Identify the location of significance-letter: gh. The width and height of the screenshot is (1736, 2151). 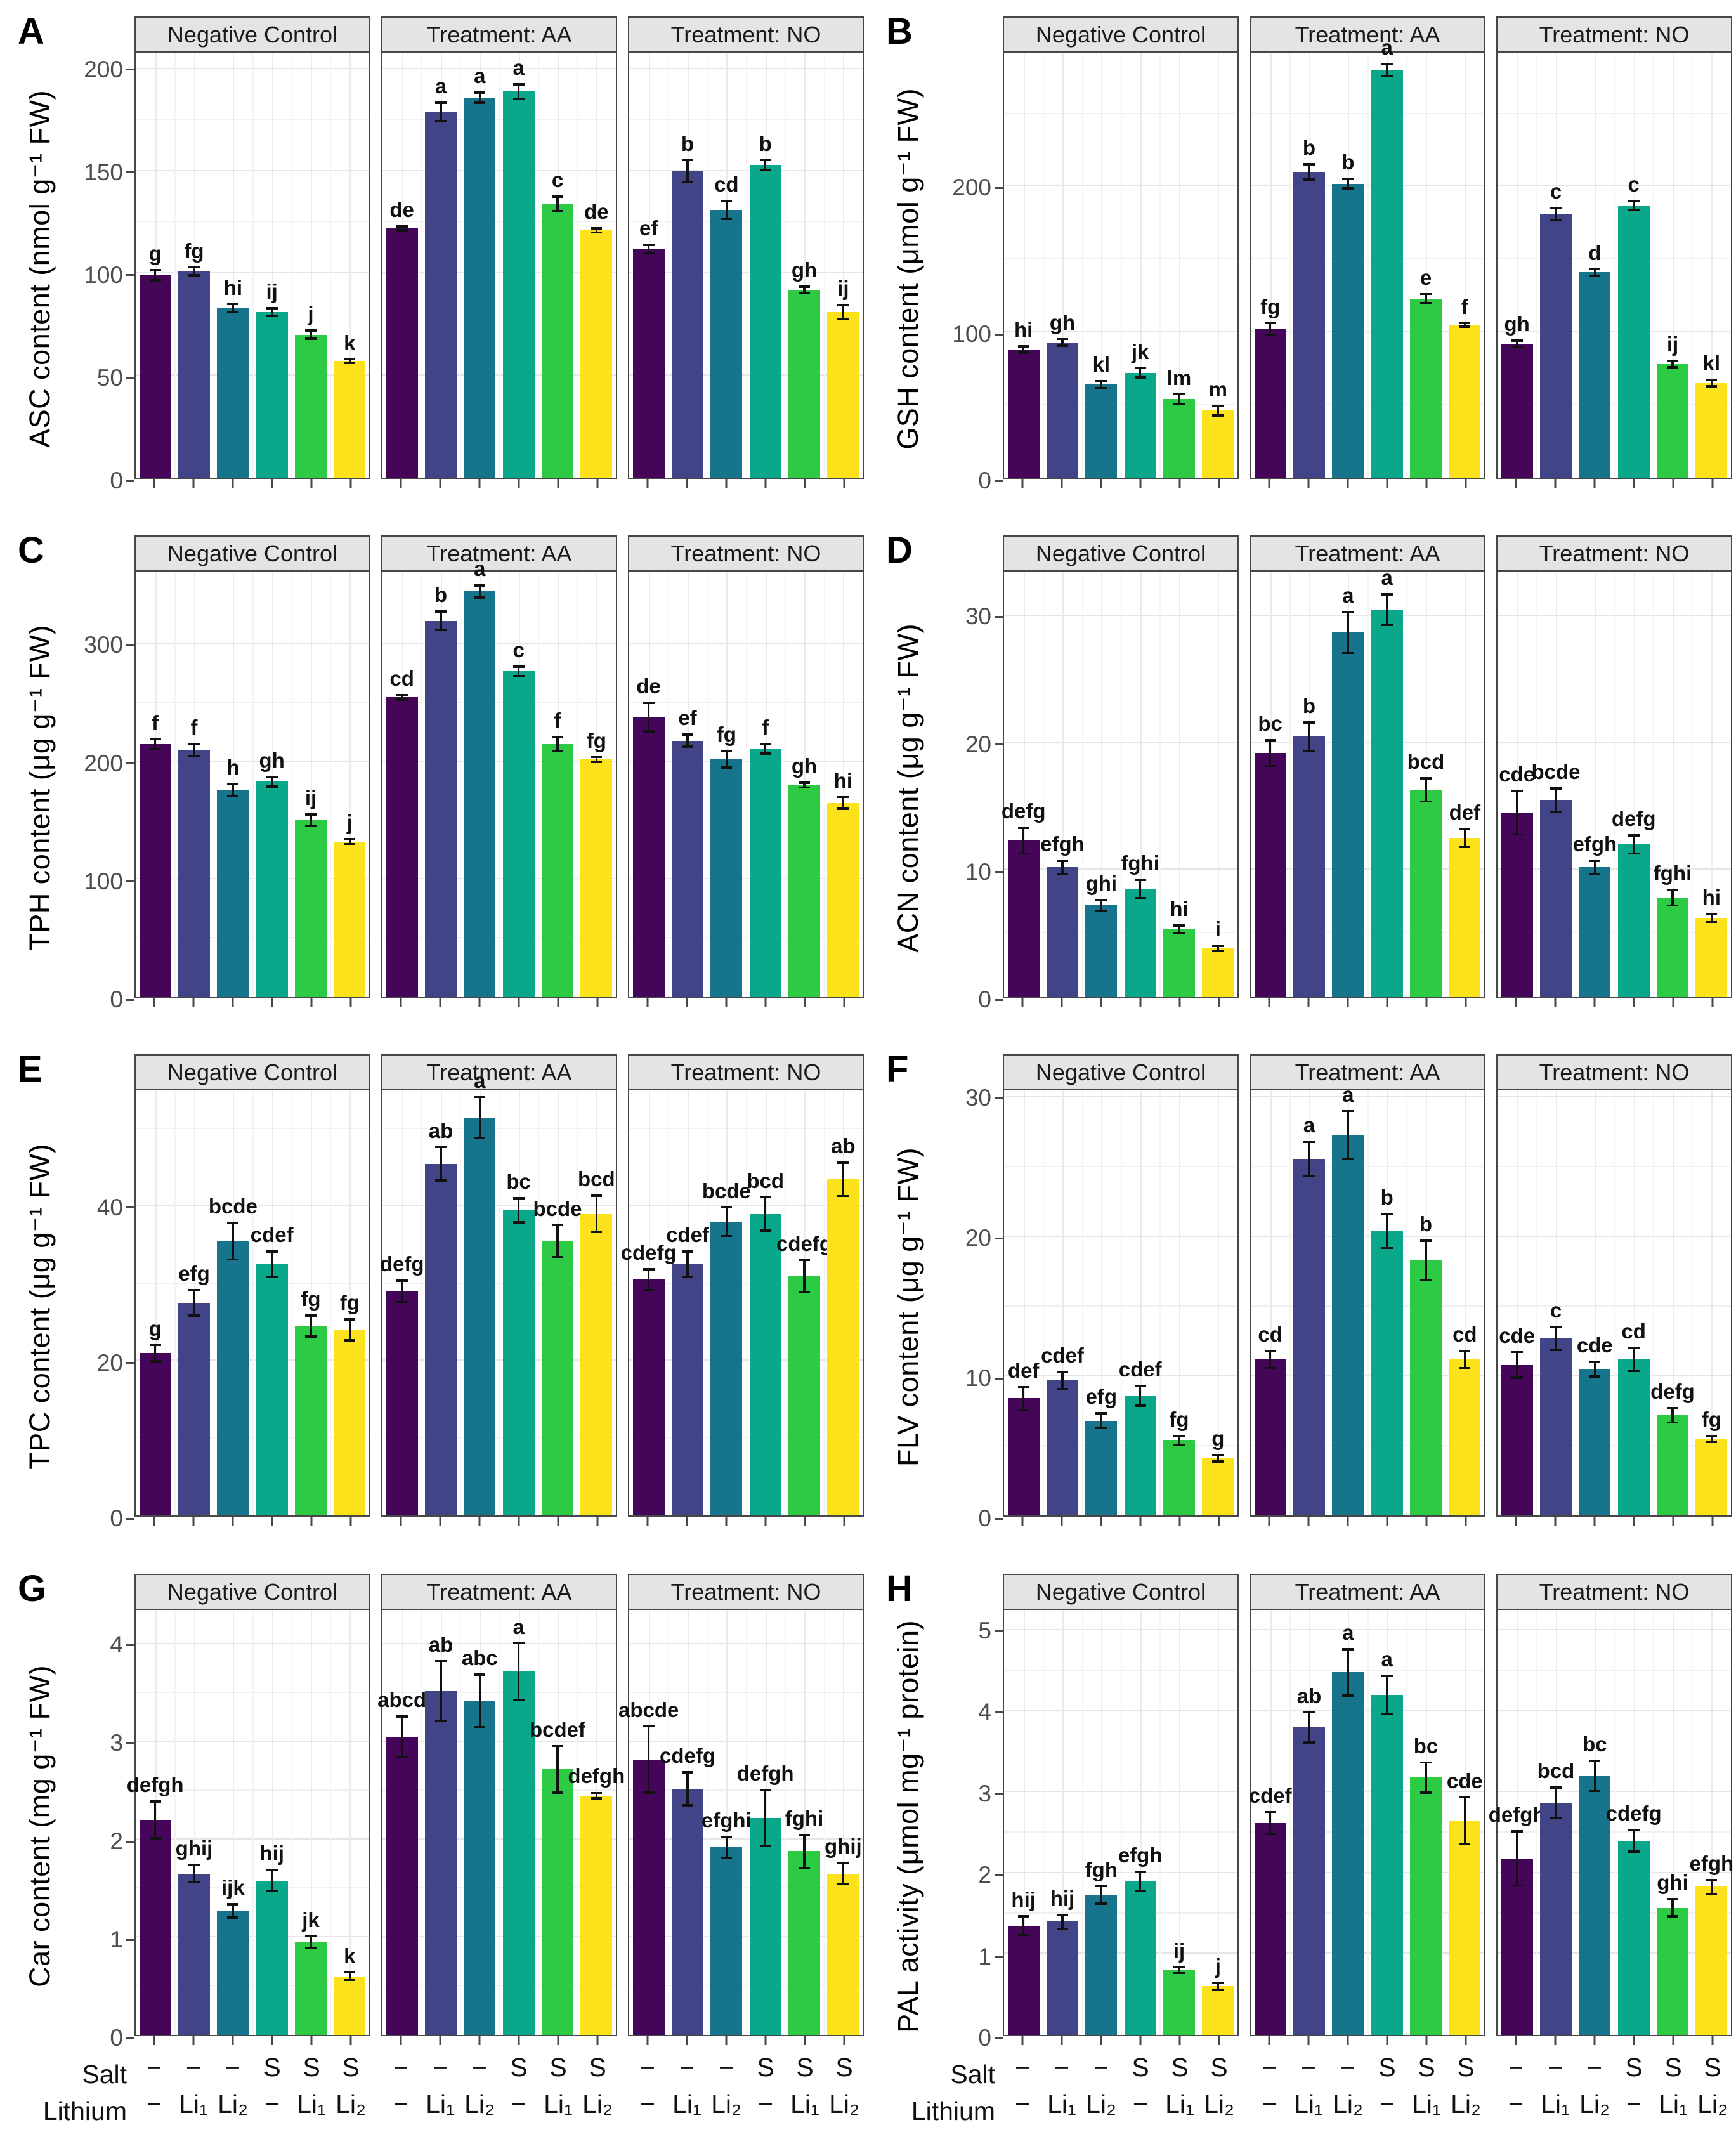
(1517, 324).